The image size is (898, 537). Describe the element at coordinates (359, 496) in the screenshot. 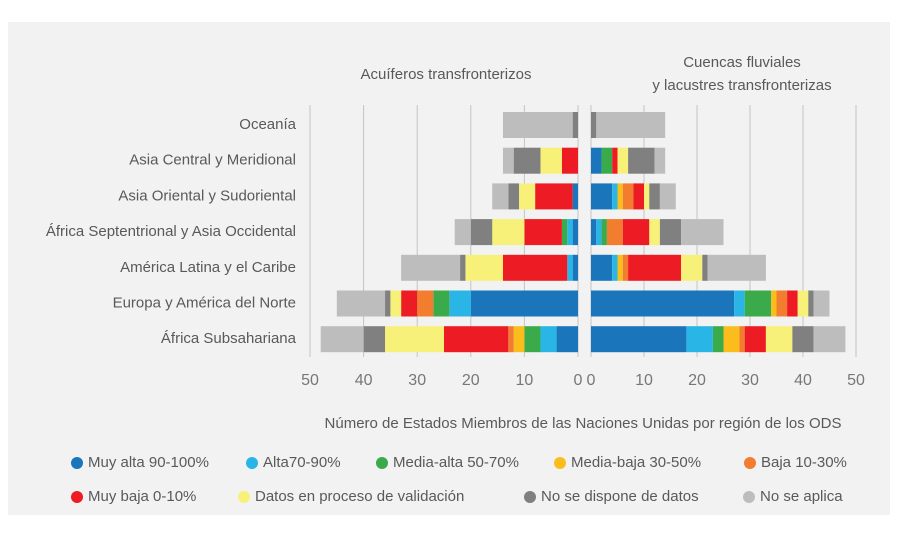

I see `legend-label: Datos en proceso de validación` at that location.